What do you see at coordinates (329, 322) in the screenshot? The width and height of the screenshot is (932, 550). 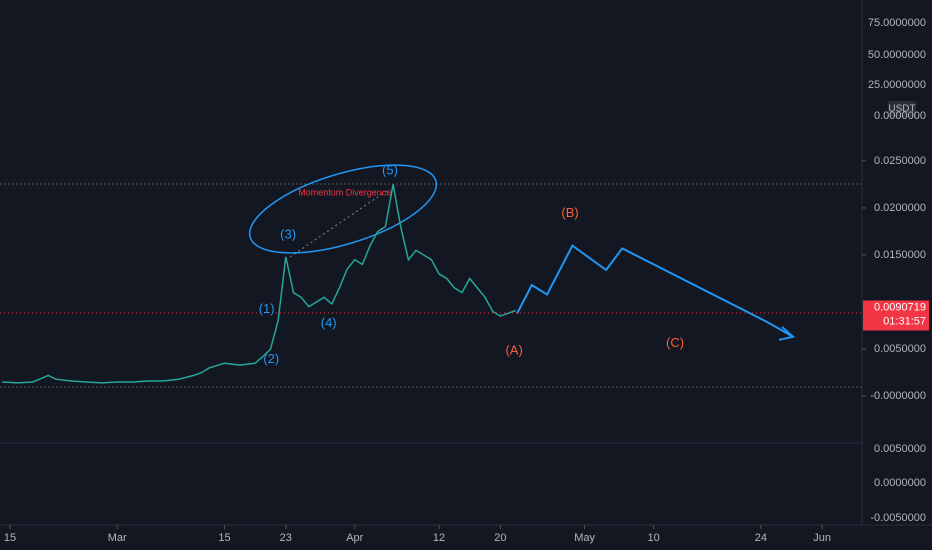 I see `wave-label: (4)` at bounding box center [329, 322].